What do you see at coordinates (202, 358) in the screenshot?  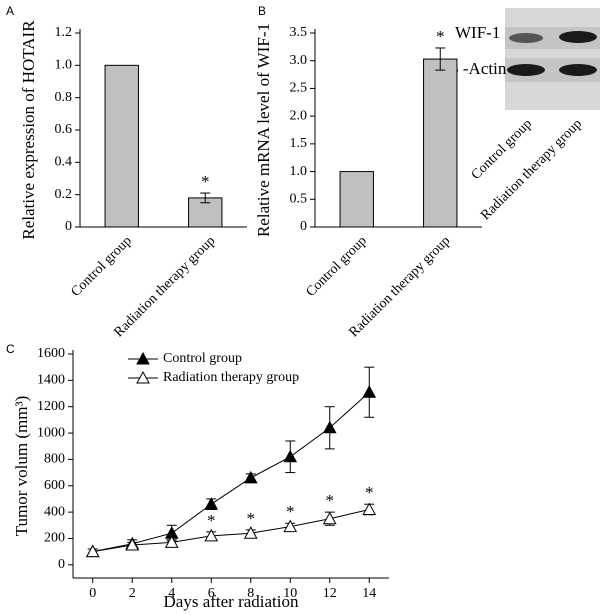 I see `legend-label: Control group` at bounding box center [202, 358].